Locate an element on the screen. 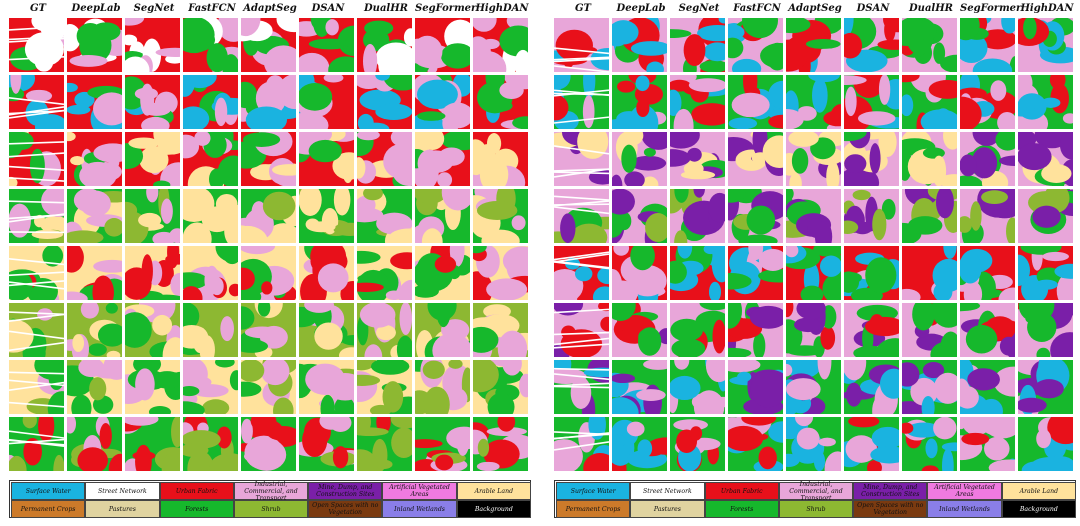 Image resolution: width=1080 pixels, height=526 pixels. segmentation-map-right-r3-fastfcn is located at coordinates (755, 159).